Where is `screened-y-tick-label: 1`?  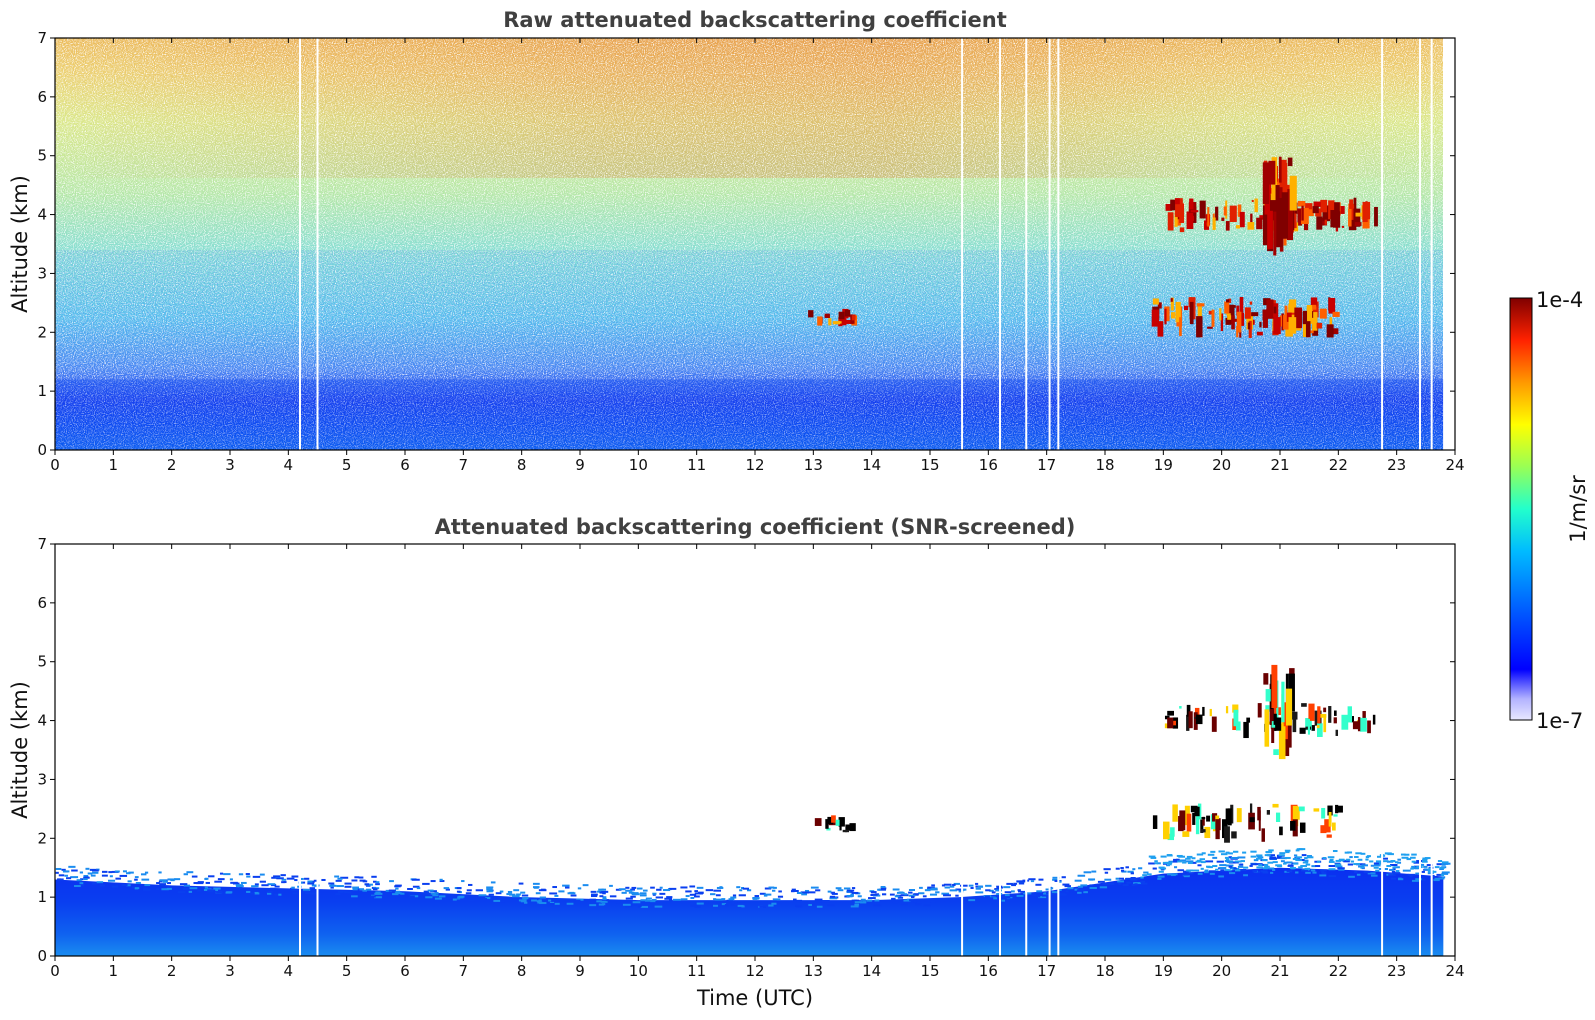 screened-y-tick-label: 1 is located at coordinates (42, 897).